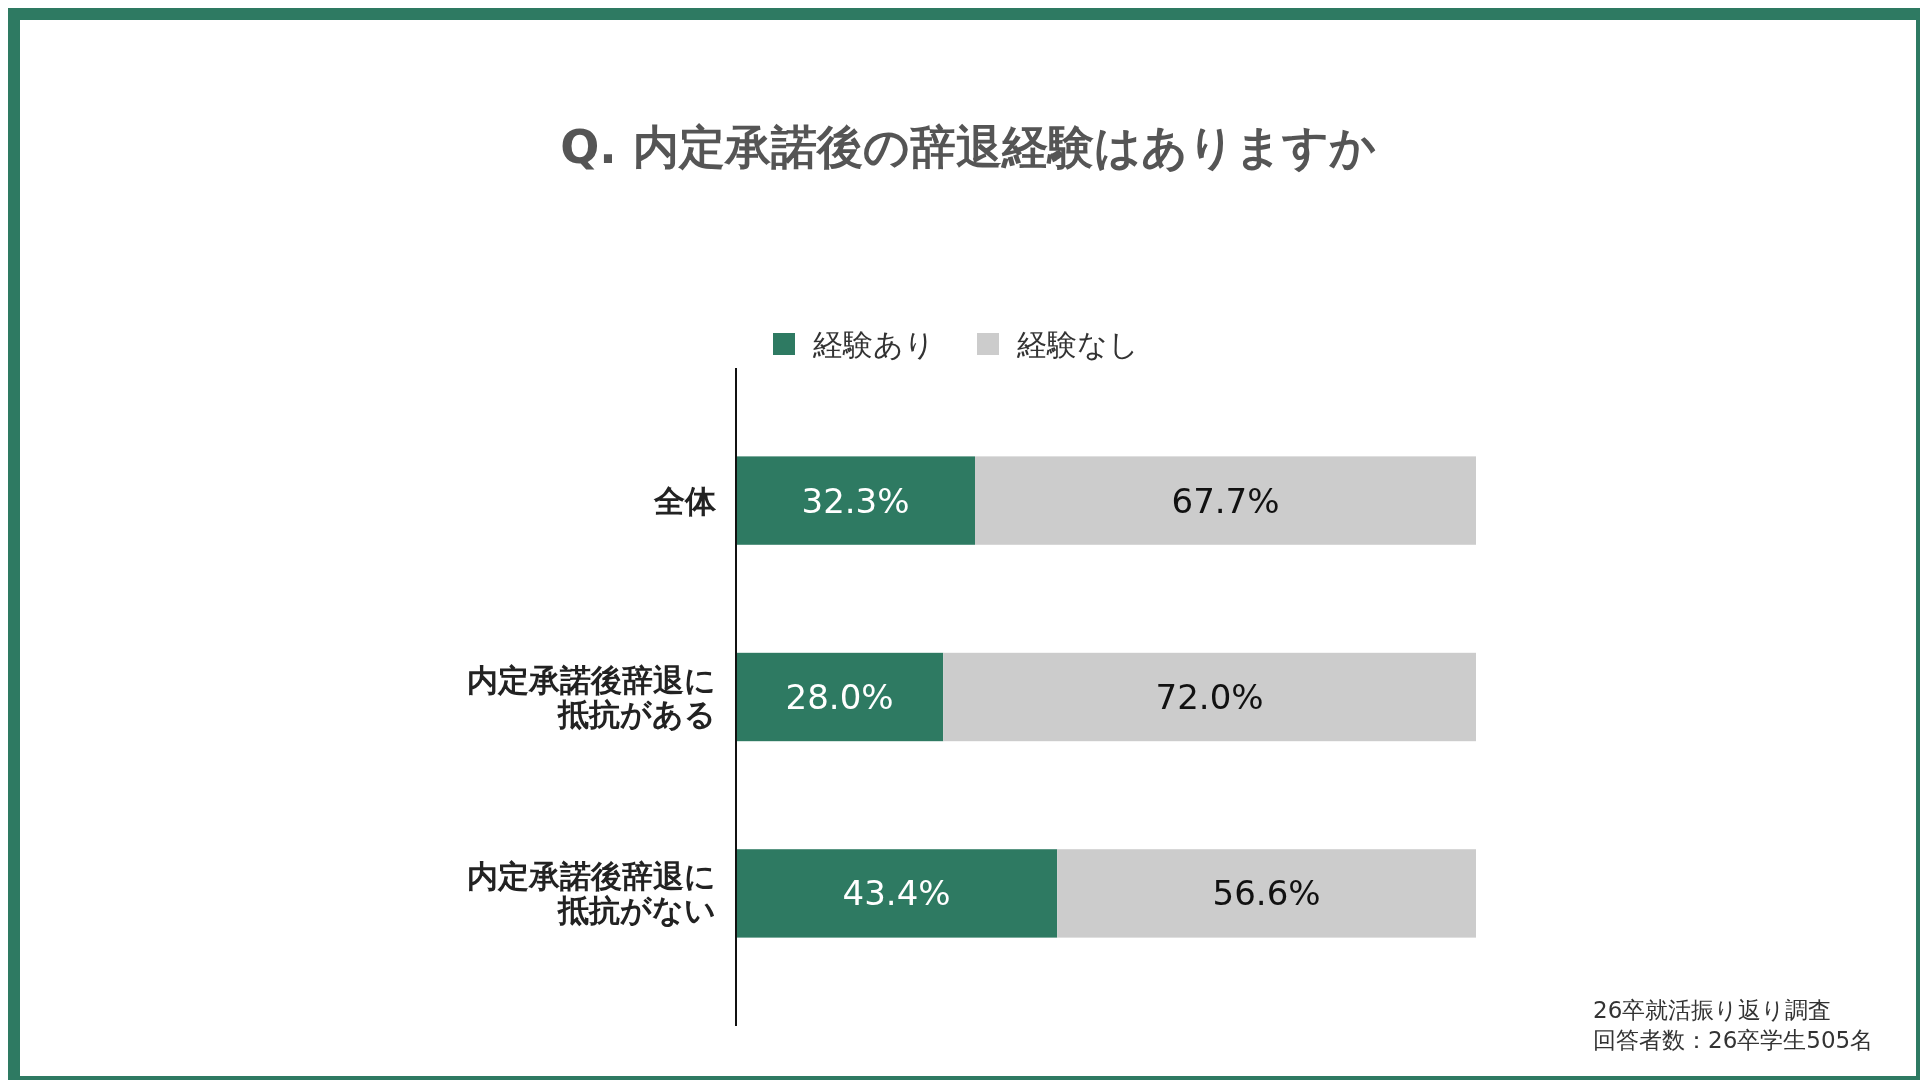 This screenshot has height=1080, width=1920. I want to click on chart-title: Q. 内定承諾後の辞退経験はありますか, so click(968, 147).